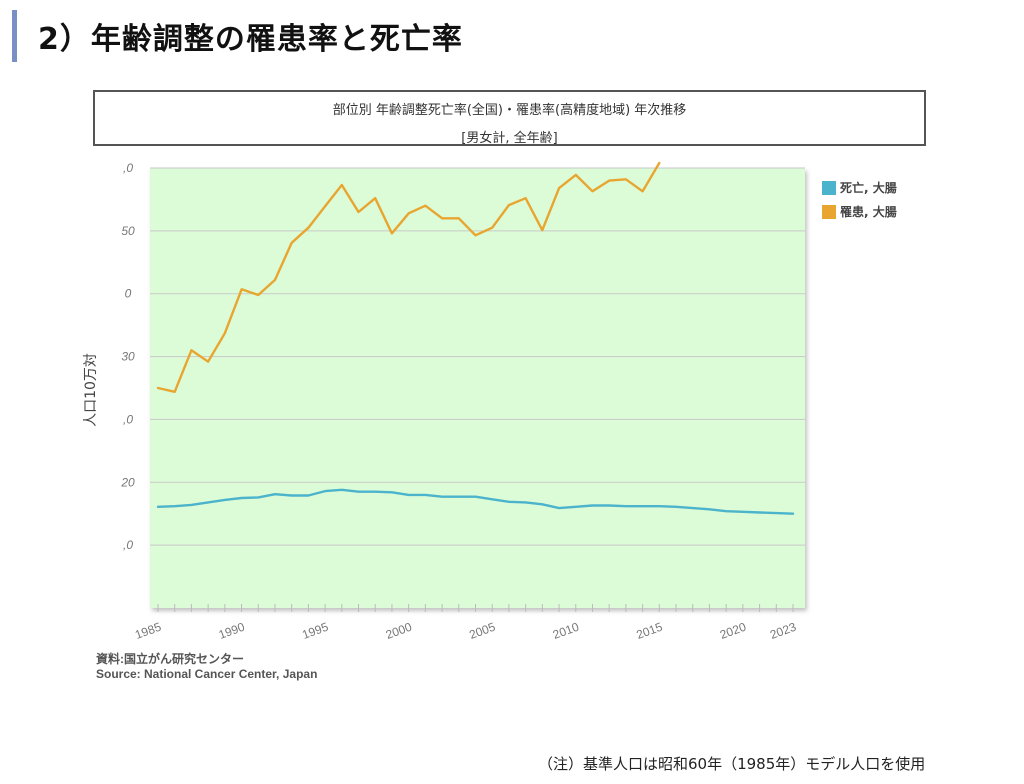 The height and width of the screenshot is (784, 1024). What do you see at coordinates (170, 659) in the screenshot?
I see `source-jp: 資料:国立がん研究センター` at bounding box center [170, 659].